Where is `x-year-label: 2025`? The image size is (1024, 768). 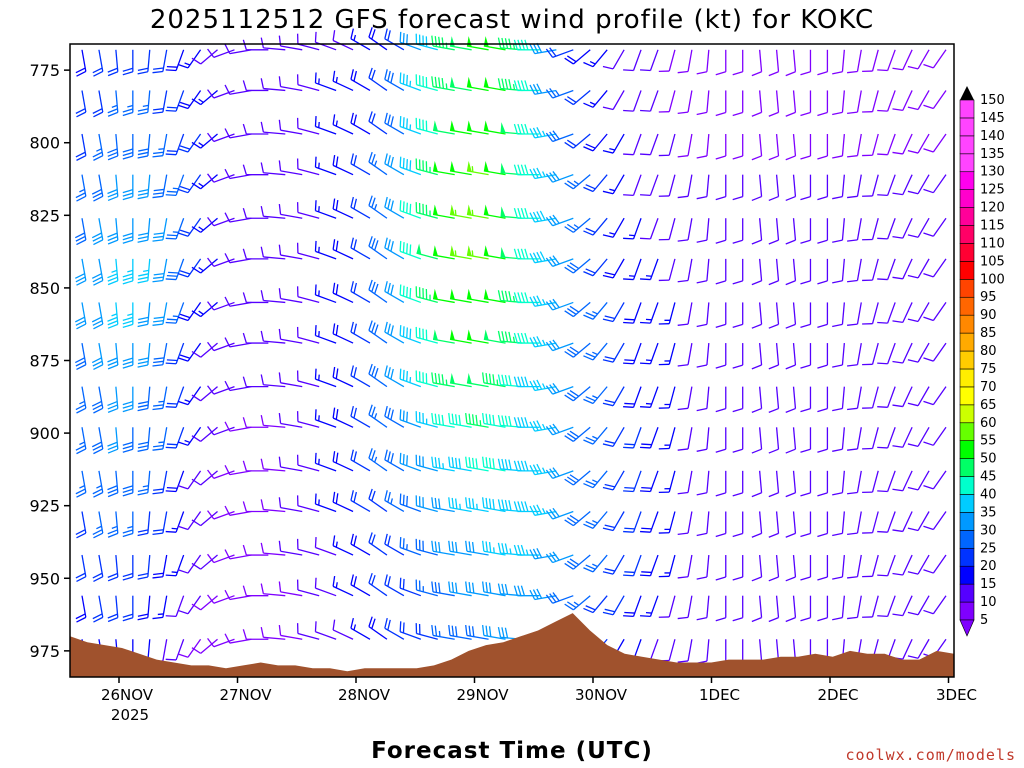 x-year-label: 2025 is located at coordinates (130, 715).